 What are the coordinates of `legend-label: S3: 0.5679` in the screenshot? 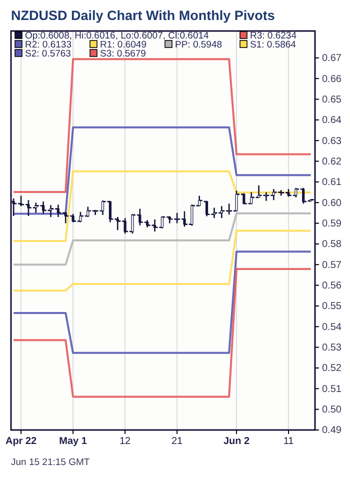 It's located at (123, 54).